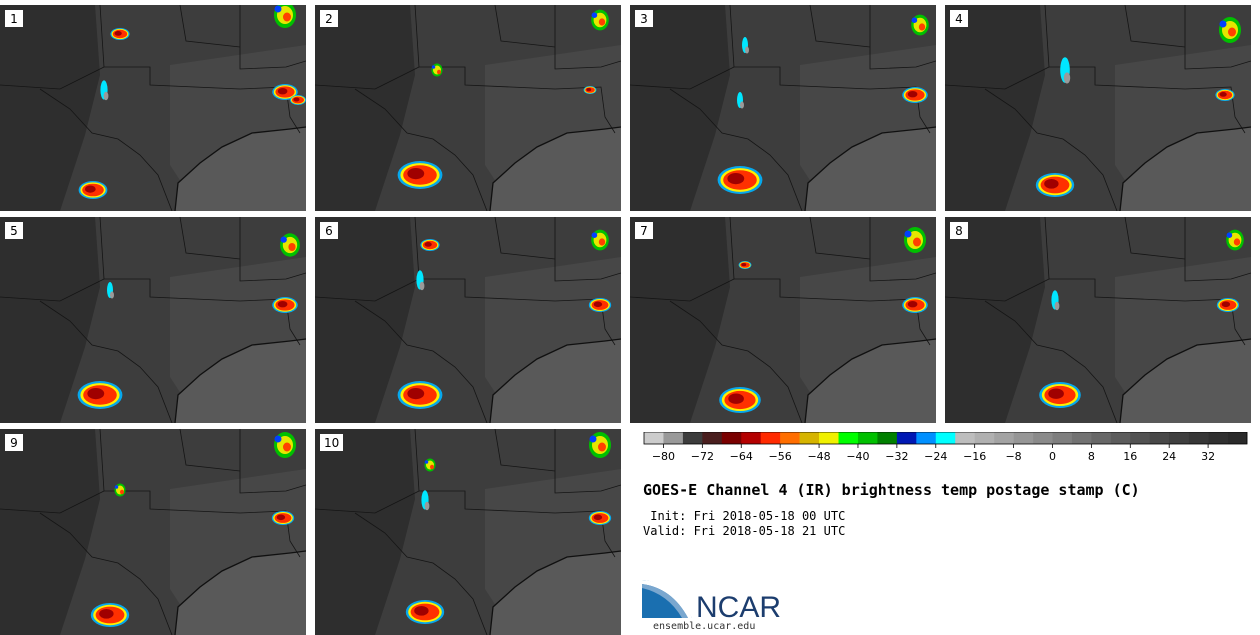 The width and height of the screenshot is (1260, 635). What do you see at coordinates (332, 442) in the screenshot?
I see `panel-number: 10` at bounding box center [332, 442].